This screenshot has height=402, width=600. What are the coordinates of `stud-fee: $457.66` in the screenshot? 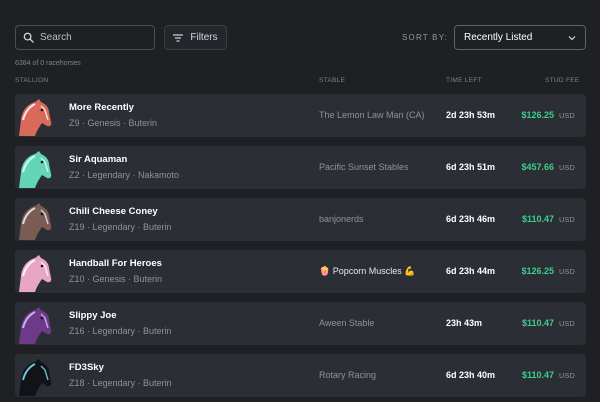 It's located at (537, 167).